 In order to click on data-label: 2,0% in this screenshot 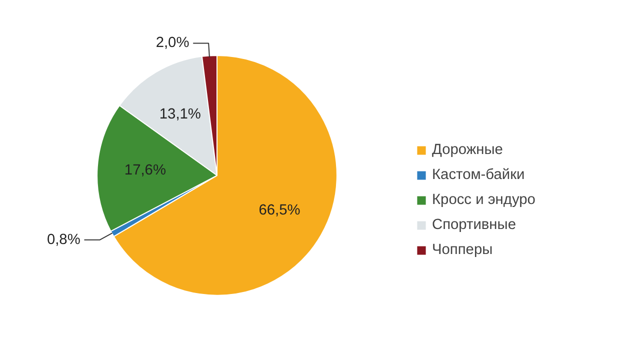, I will do `click(173, 43)`.